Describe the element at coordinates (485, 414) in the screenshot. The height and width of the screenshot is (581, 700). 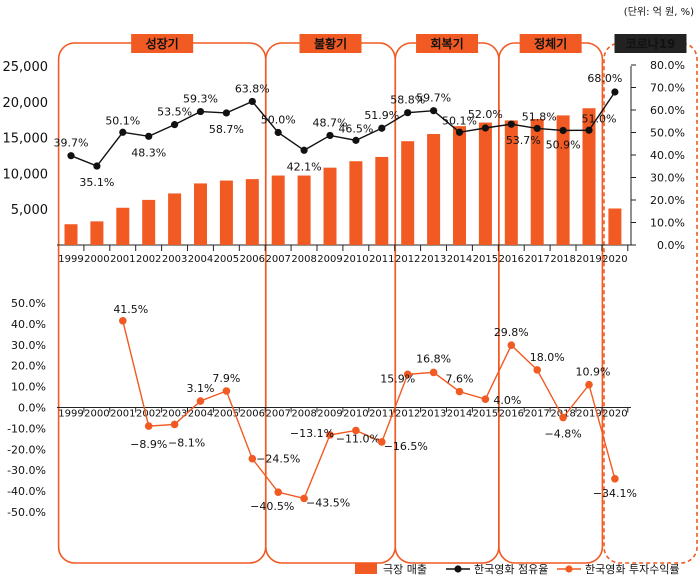
I see `bottom-x-tick-label: 2015` at that location.